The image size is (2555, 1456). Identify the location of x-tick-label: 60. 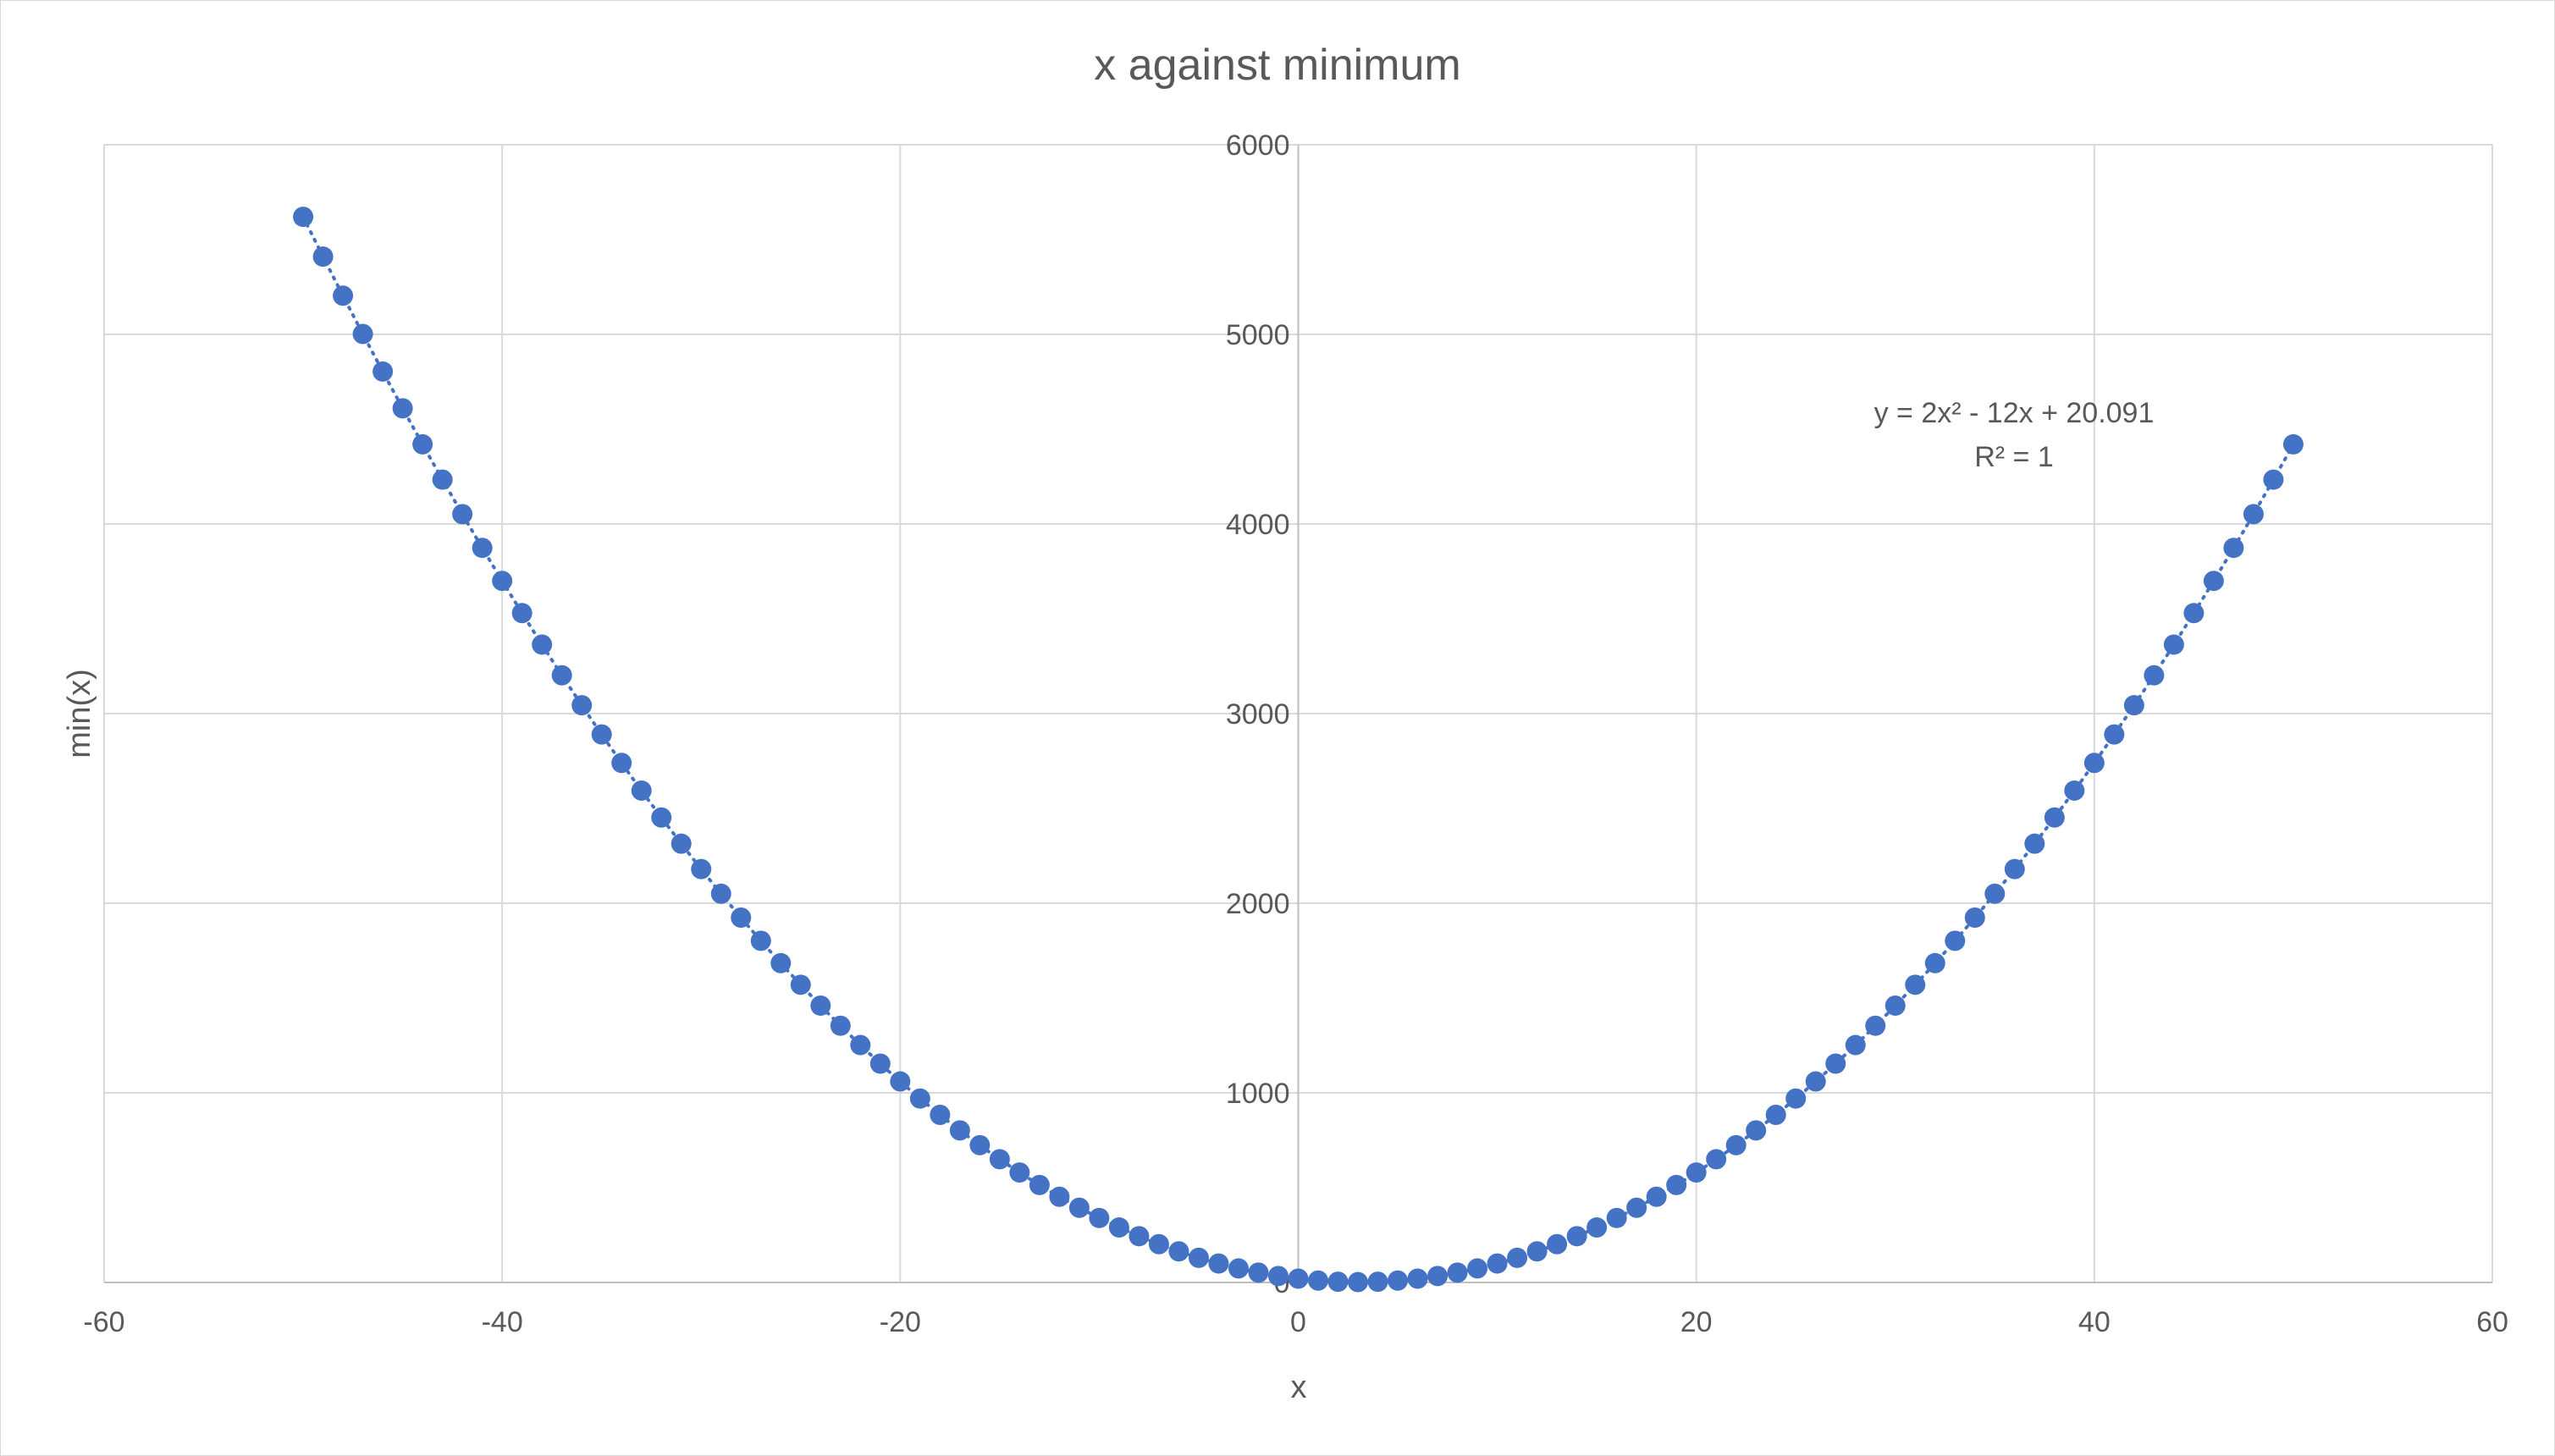
(2492, 1322).